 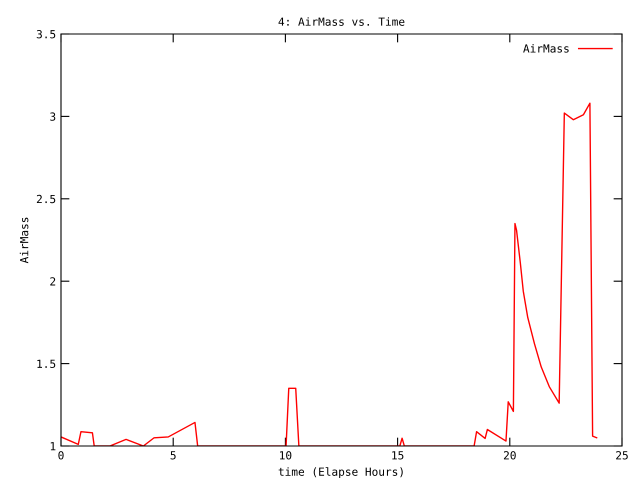 What do you see at coordinates (53, 281) in the screenshot?
I see `y-tick-label: 2` at bounding box center [53, 281].